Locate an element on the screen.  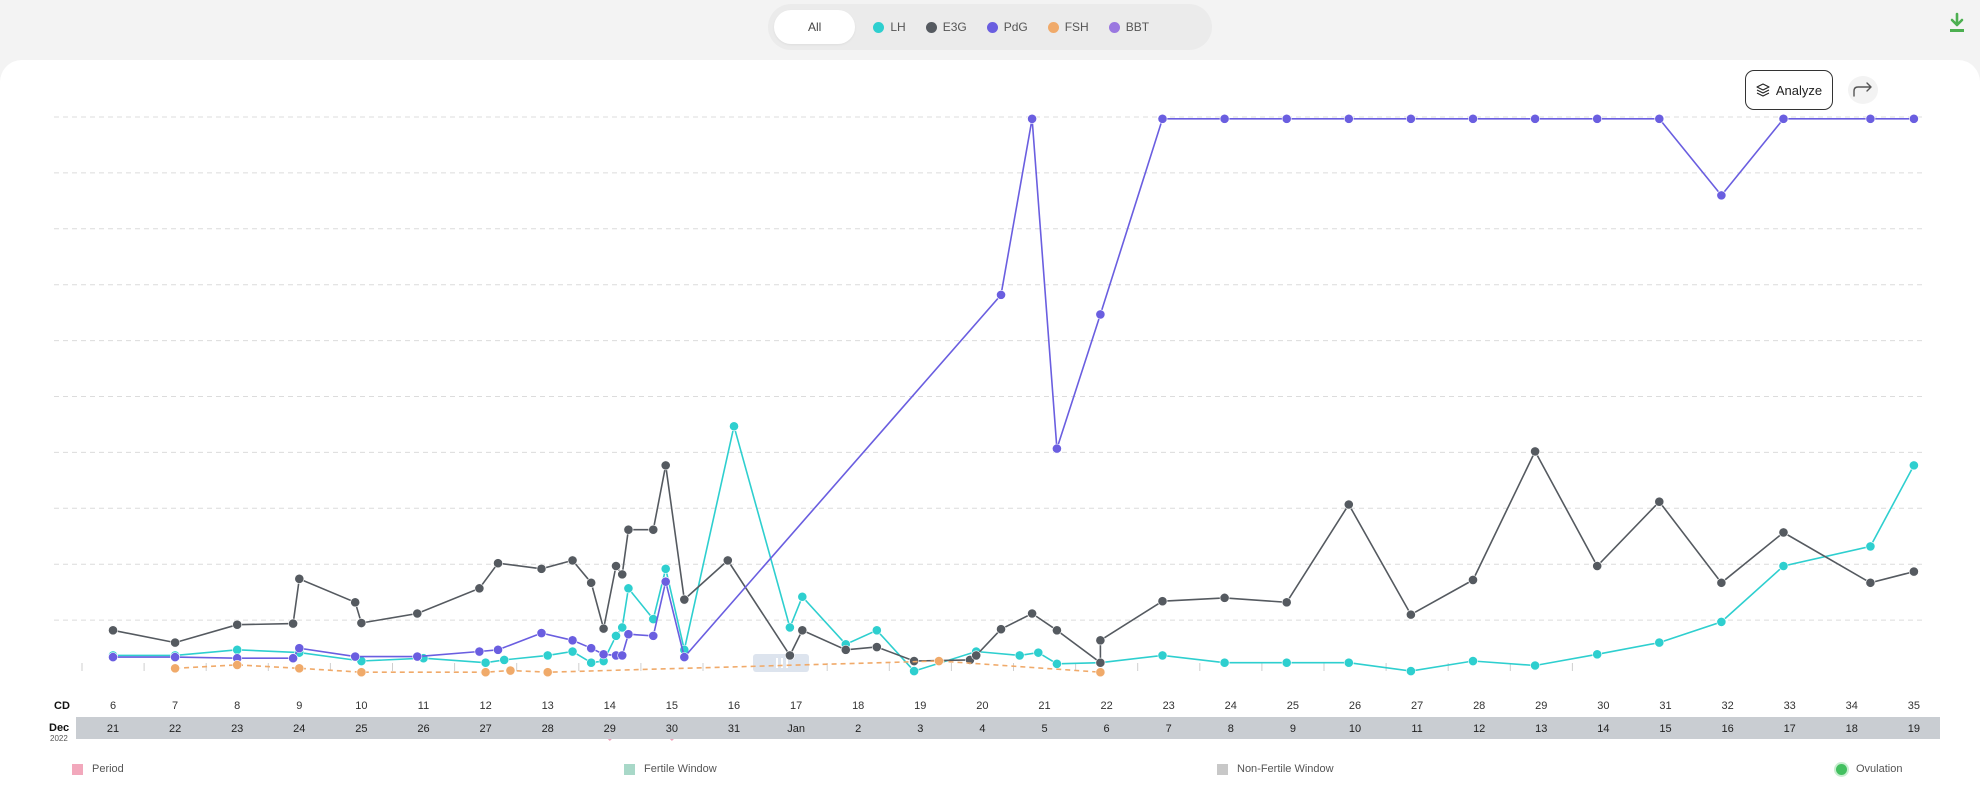
legend-nonfertile: Non-Fertile Window is located at coordinates (1275, 769).